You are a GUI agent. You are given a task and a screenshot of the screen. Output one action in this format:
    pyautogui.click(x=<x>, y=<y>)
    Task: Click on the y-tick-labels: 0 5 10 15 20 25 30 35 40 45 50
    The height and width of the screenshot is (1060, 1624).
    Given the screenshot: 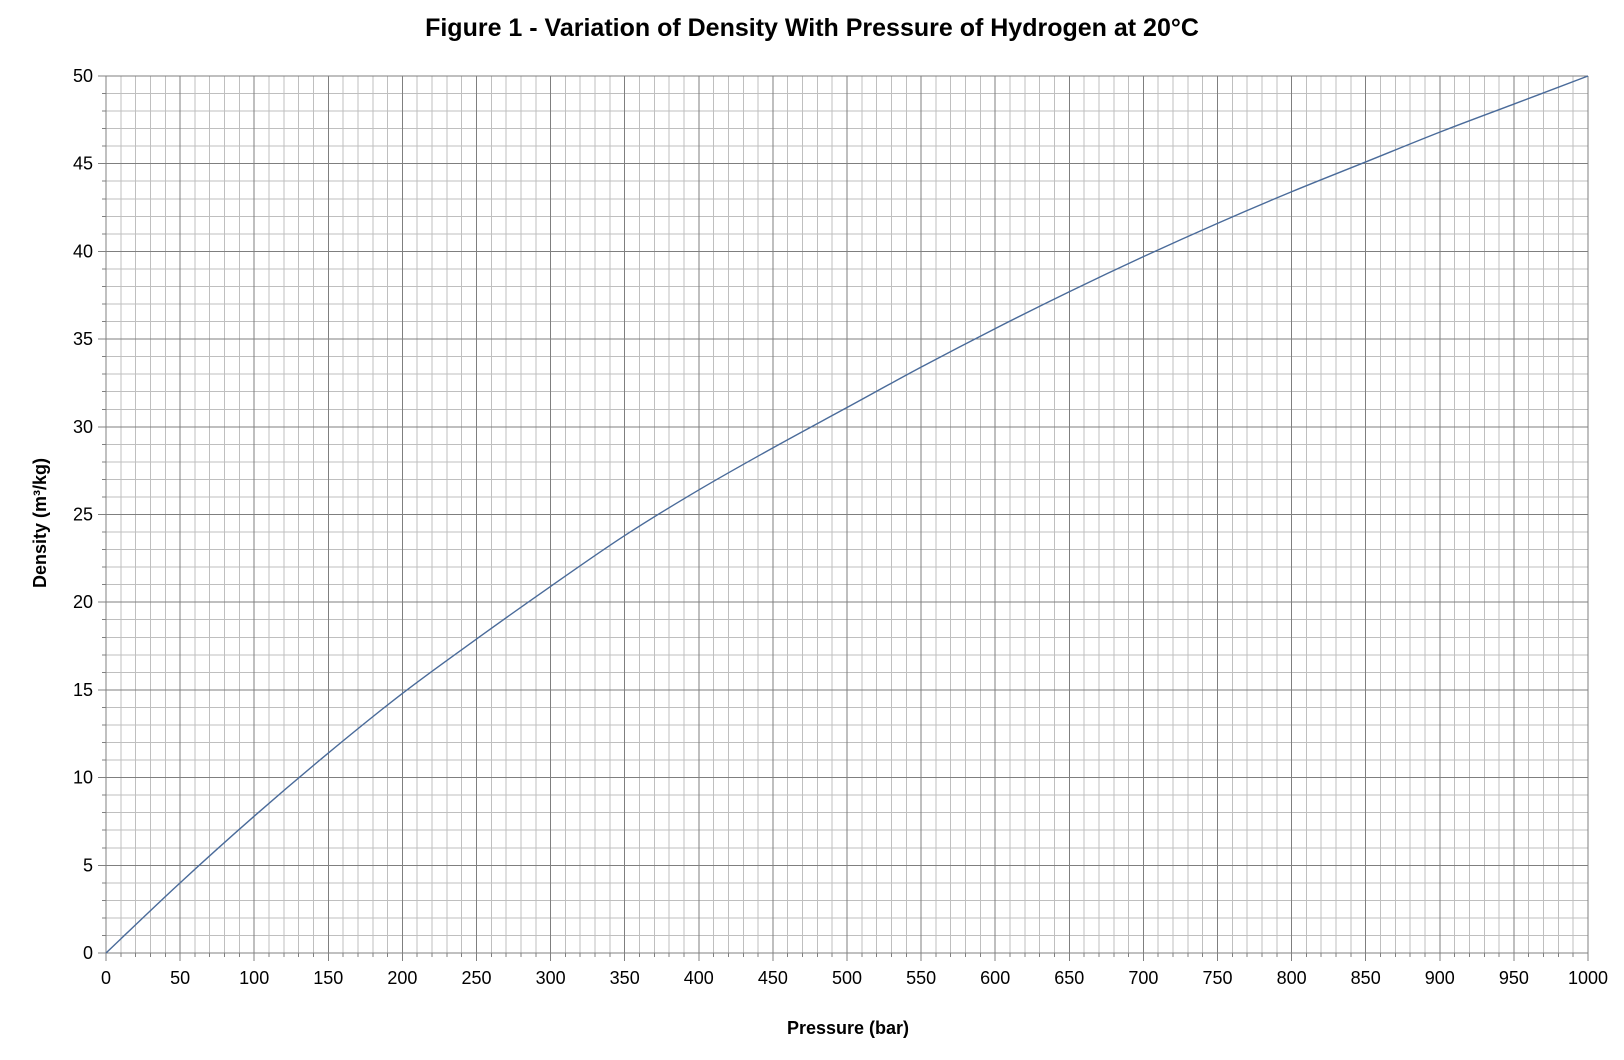 What is the action you would take?
    pyautogui.click(x=83, y=514)
    